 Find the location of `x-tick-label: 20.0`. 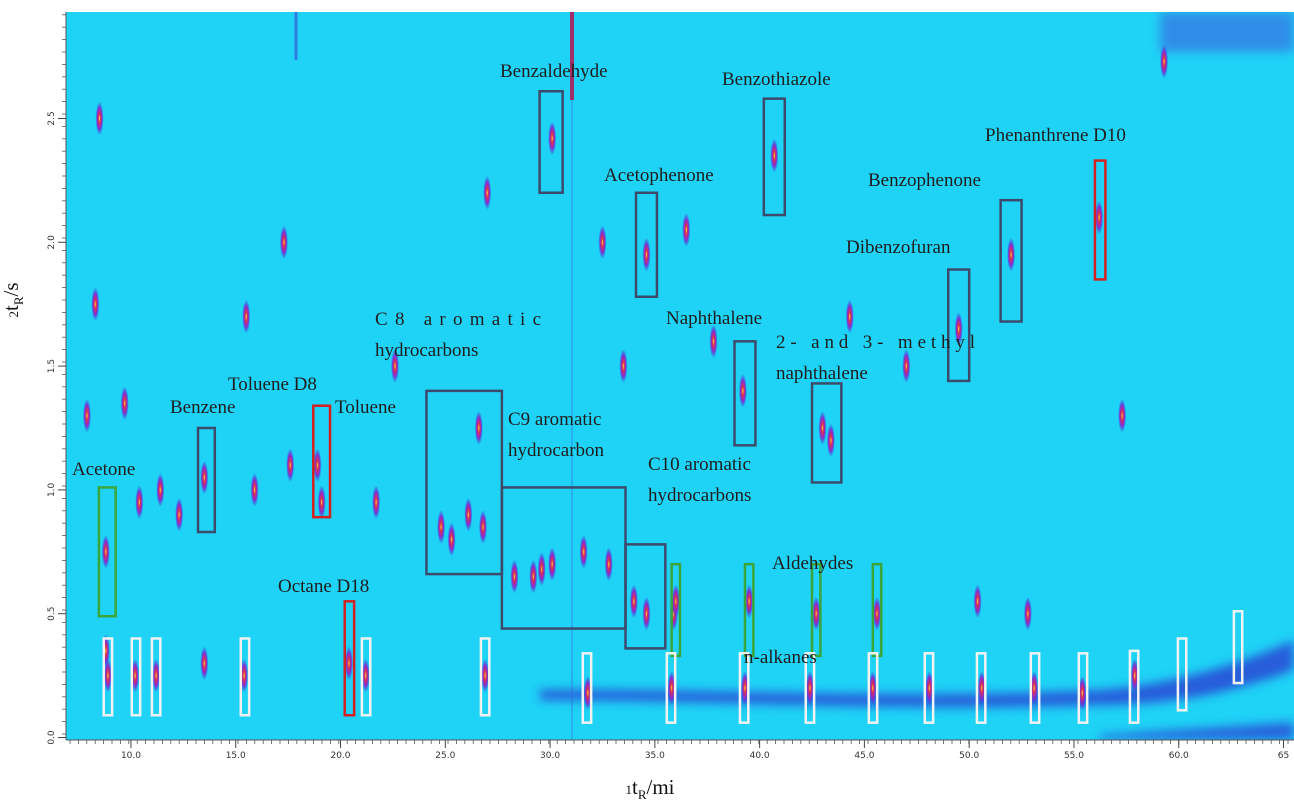

x-tick-label: 20.0 is located at coordinates (340, 756).